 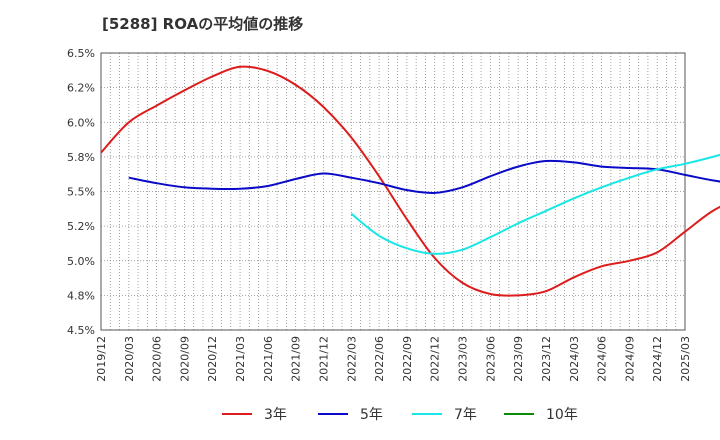 What do you see at coordinates (202, 24) in the screenshot?
I see `chart-title: [5288] ROAの平均値の推移` at bounding box center [202, 24].